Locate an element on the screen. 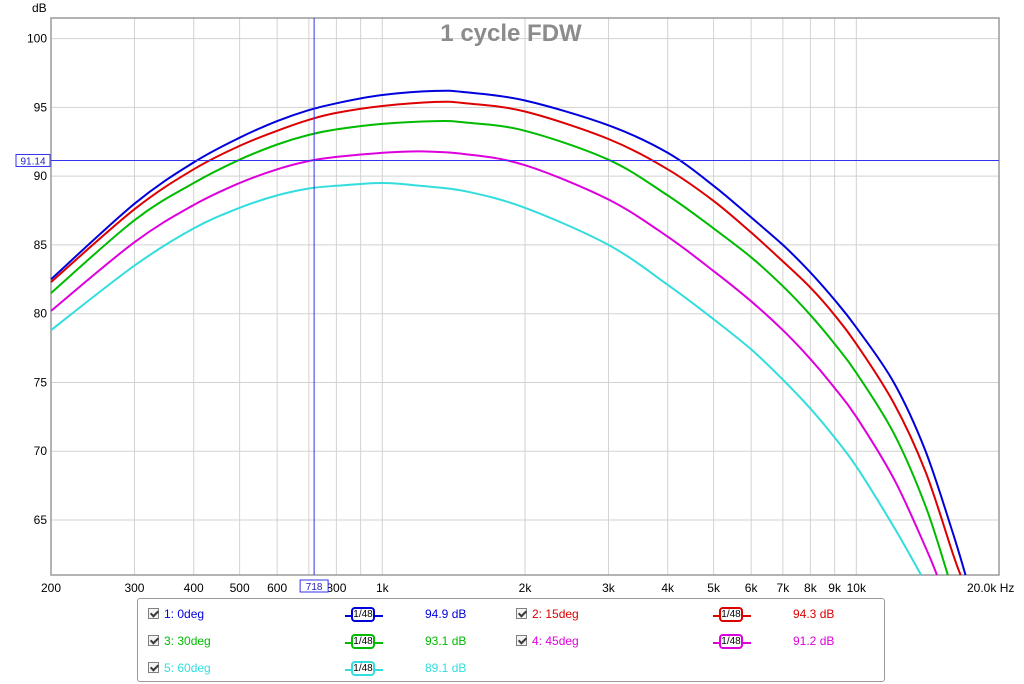 The height and width of the screenshot is (684, 1024). cursor-x-readout-box is located at coordinates (314, 586).